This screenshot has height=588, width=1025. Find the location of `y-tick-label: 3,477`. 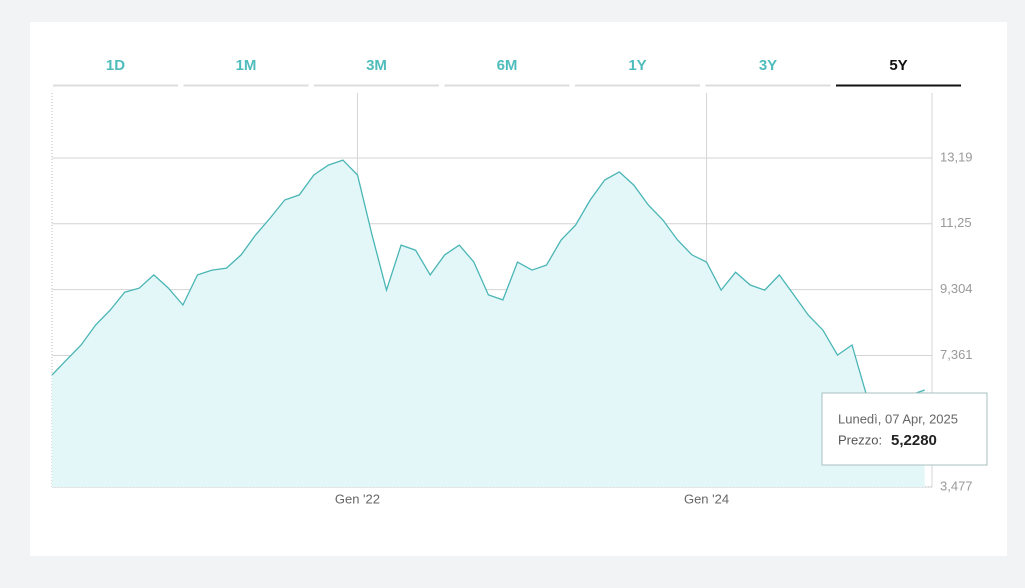

y-tick-label: 3,477 is located at coordinates (956, 485).